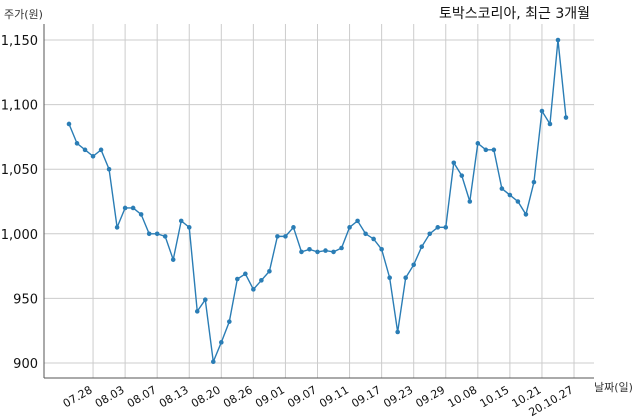 Image resolution: width=640 pixels, height=419 pixels. Describe the element at coordinates (514, 14) in the screenshot. I see `chart-title: 토박스코리아, 최근 3개월` at that location.